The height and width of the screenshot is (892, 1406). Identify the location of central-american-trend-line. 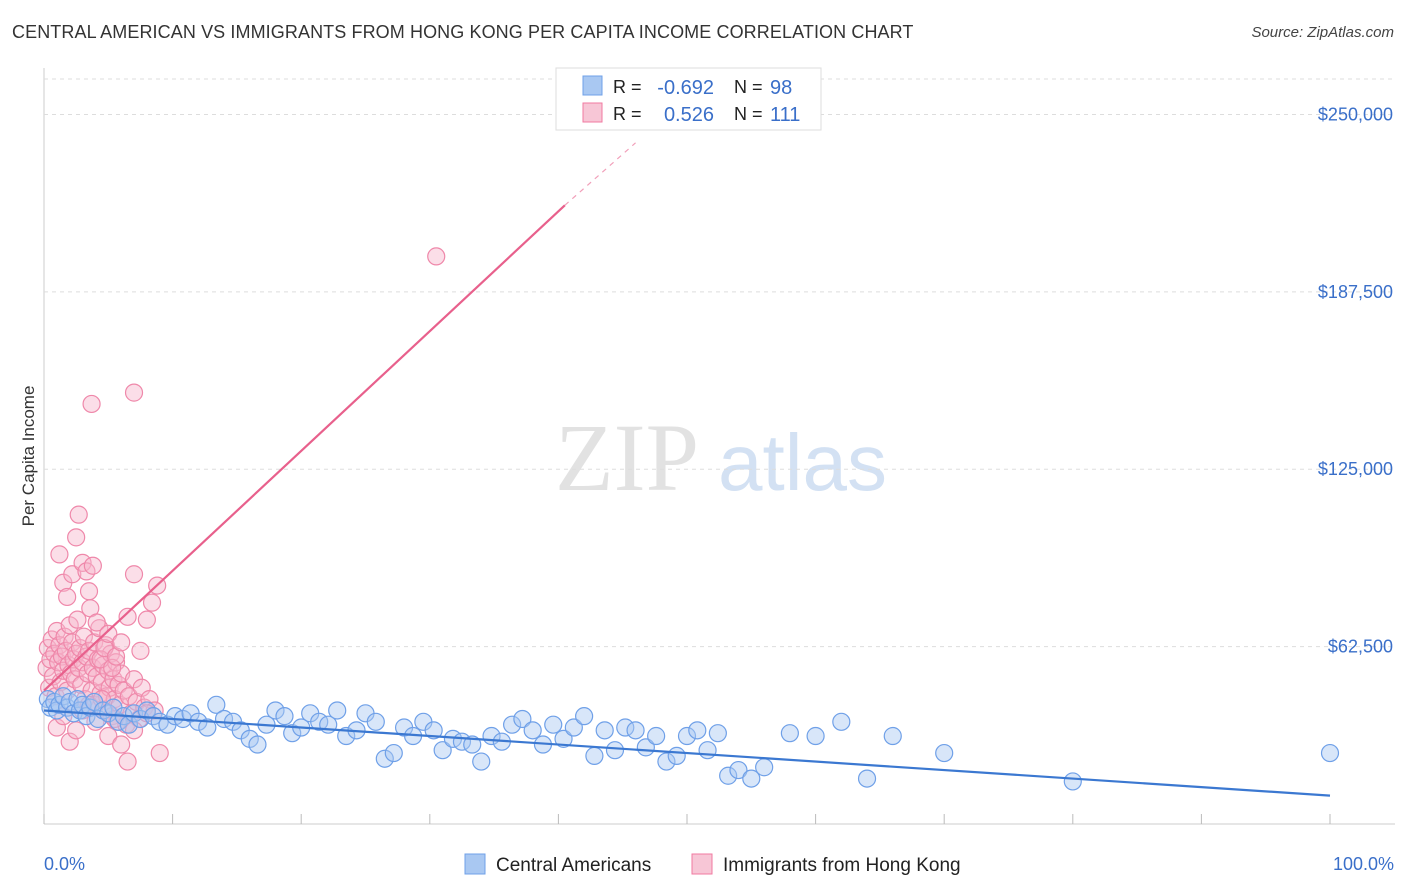
(687, 753).